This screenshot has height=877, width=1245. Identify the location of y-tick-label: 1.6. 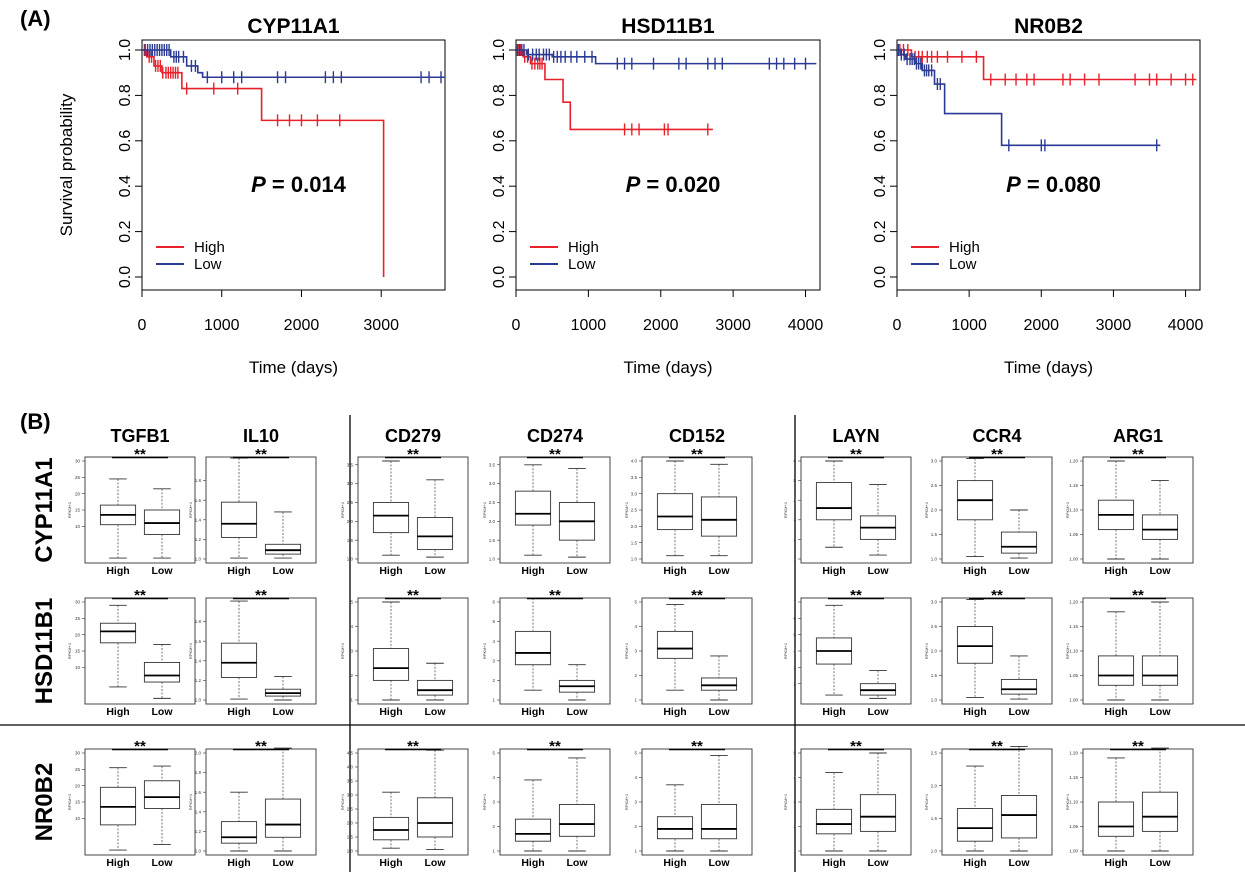
(198, 500).